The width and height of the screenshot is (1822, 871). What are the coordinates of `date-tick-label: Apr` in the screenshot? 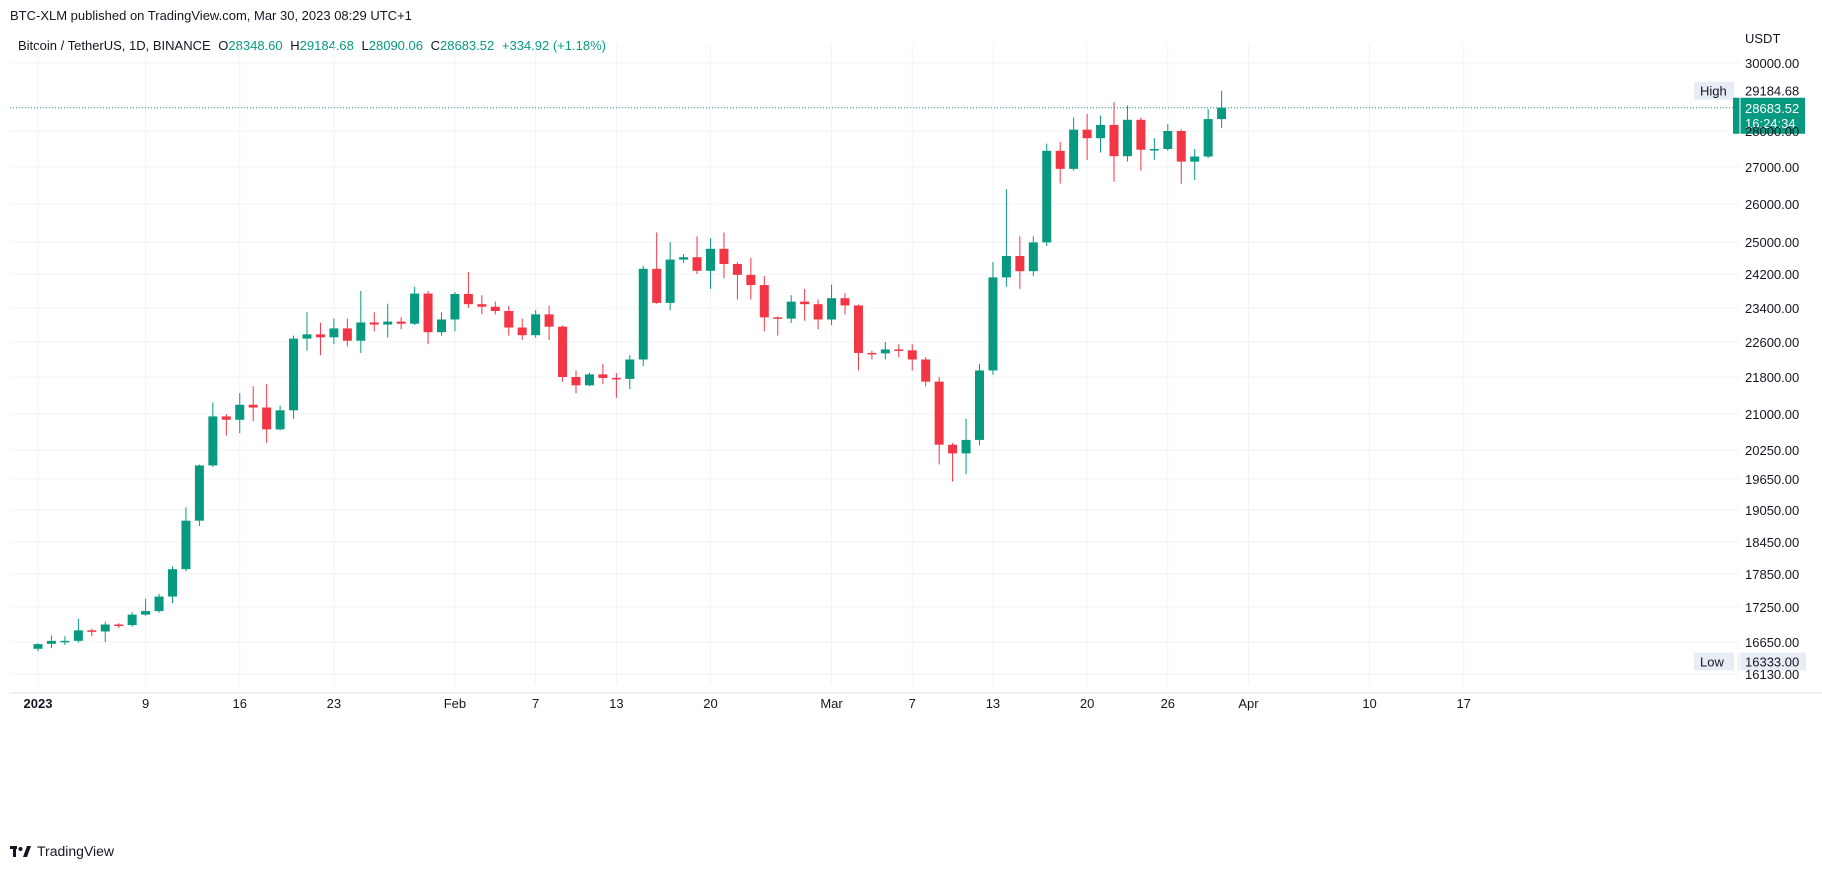 It's located at (1248, 703).